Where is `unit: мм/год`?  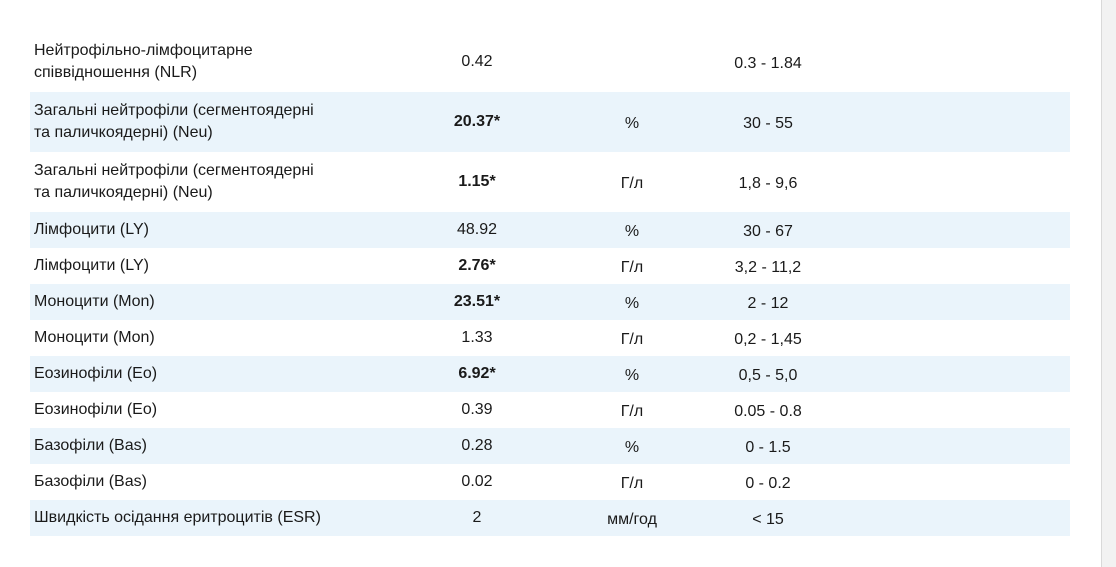
unit: мм/год is located at coordinates (632, 519).